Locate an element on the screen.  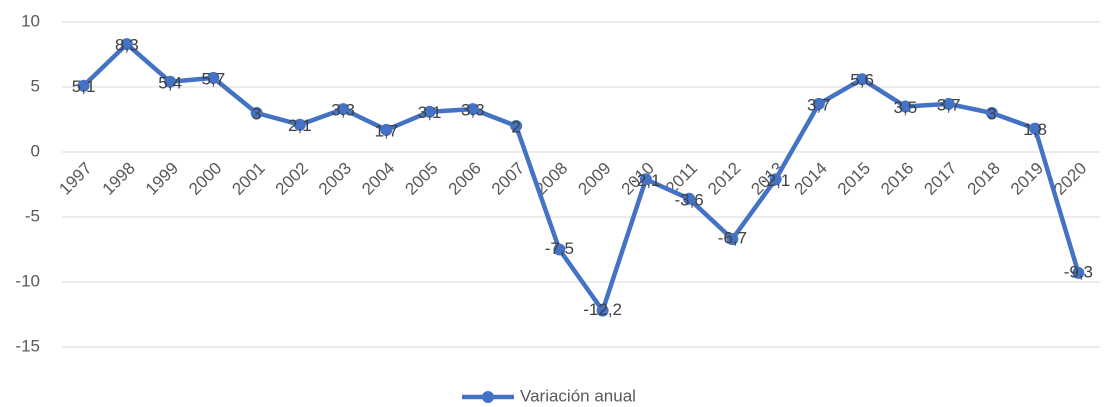
x-tick-label: 2018 is located at coordinates (984, 179).